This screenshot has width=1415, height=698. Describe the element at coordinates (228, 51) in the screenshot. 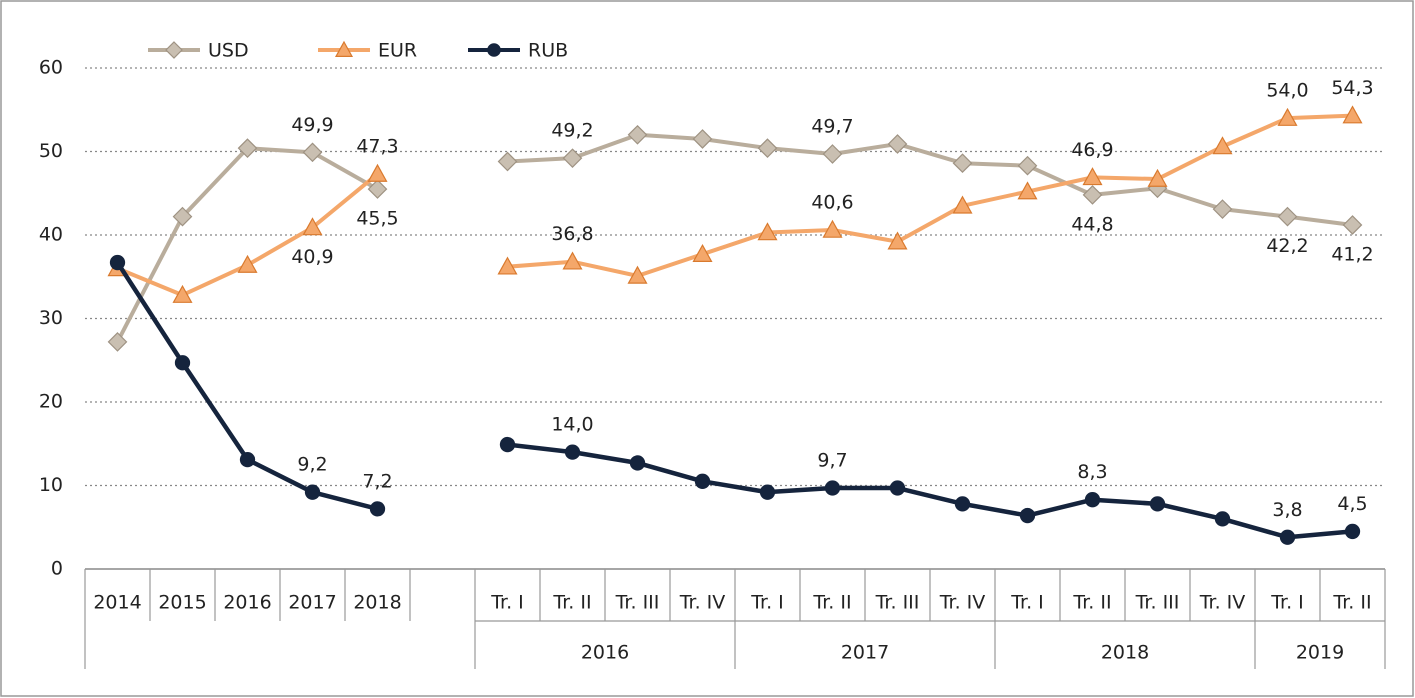

I see `legend-label: USD` at that location.